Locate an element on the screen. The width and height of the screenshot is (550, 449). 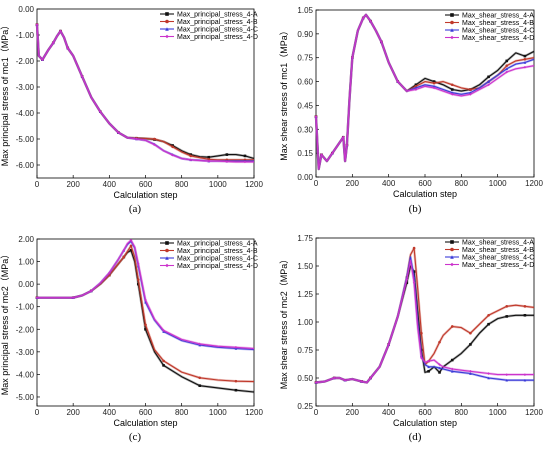
y-tick-label: 0.15 is located at coordinates (305, 153).